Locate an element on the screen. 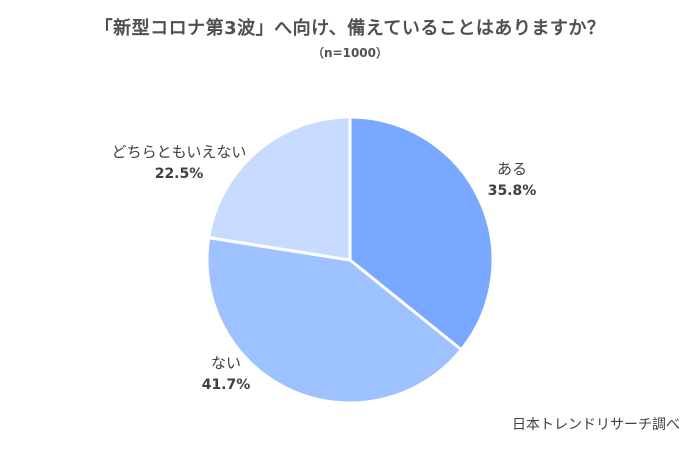 The image size is (700, 450). slice-value-dochiratomo: 22.5% is located at coordinates (179, 174).